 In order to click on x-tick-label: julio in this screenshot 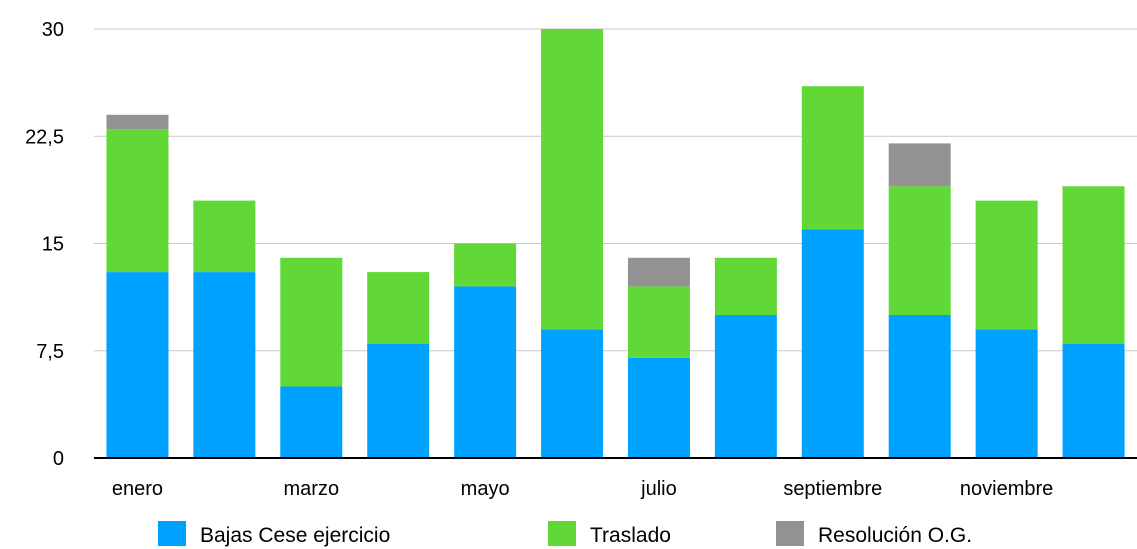, I will do `click(658, 489)`.